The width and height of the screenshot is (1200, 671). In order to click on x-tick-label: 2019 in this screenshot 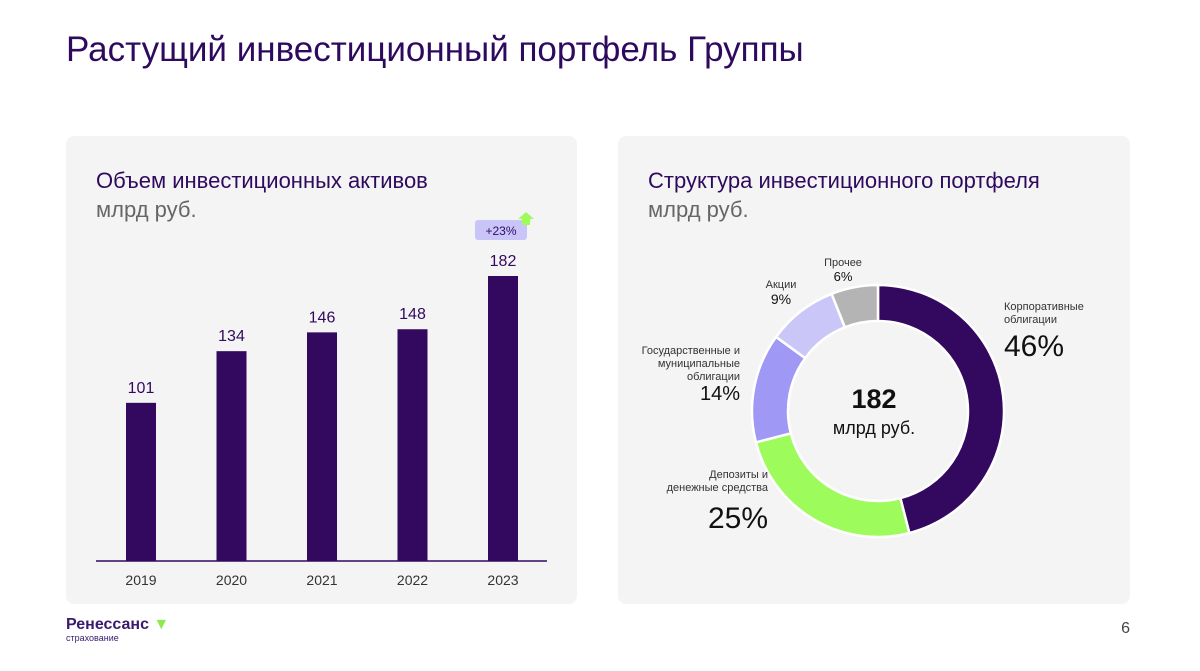, I will do `click(140, 580)`.